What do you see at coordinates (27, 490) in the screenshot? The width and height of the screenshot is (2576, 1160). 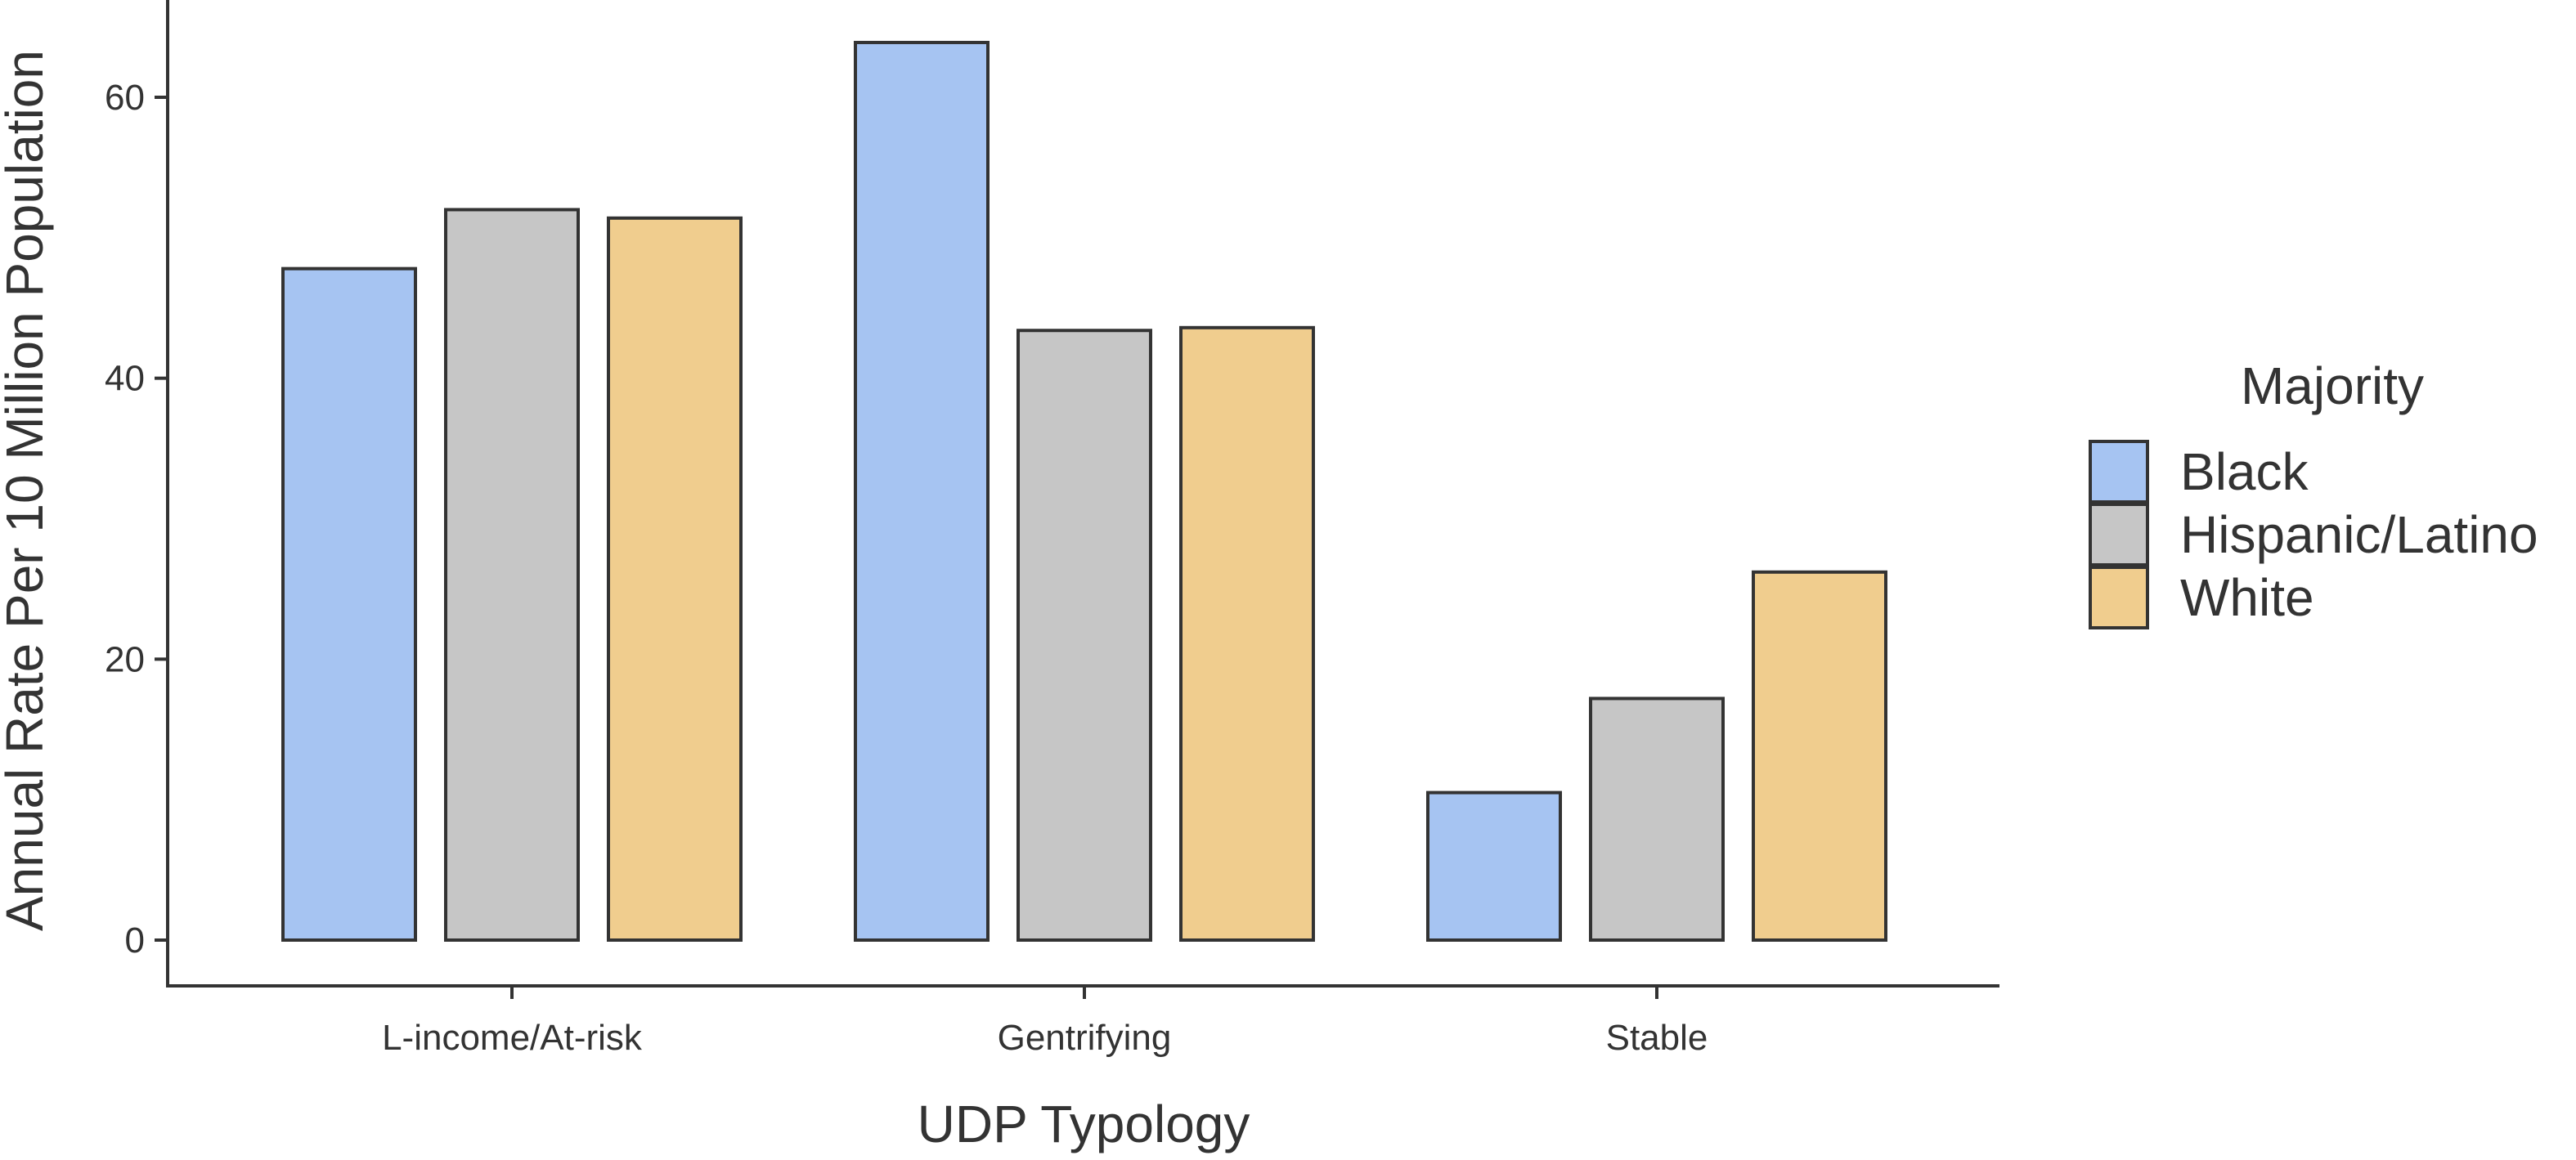 I see `y-axis-title: Annual Rate Per 10 Million Population` at bounding box center [27, 490].